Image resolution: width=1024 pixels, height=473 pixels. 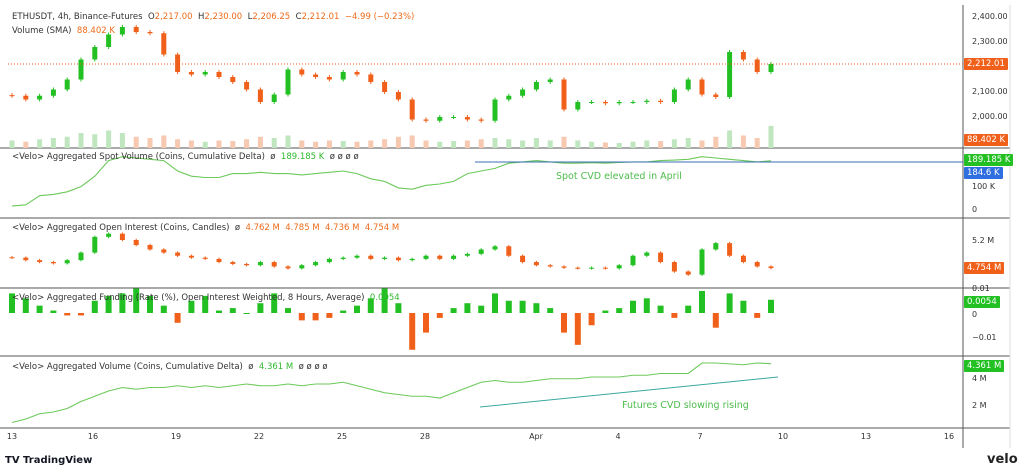 I want to click on time-tick: 22, so click(x=259, y=436).